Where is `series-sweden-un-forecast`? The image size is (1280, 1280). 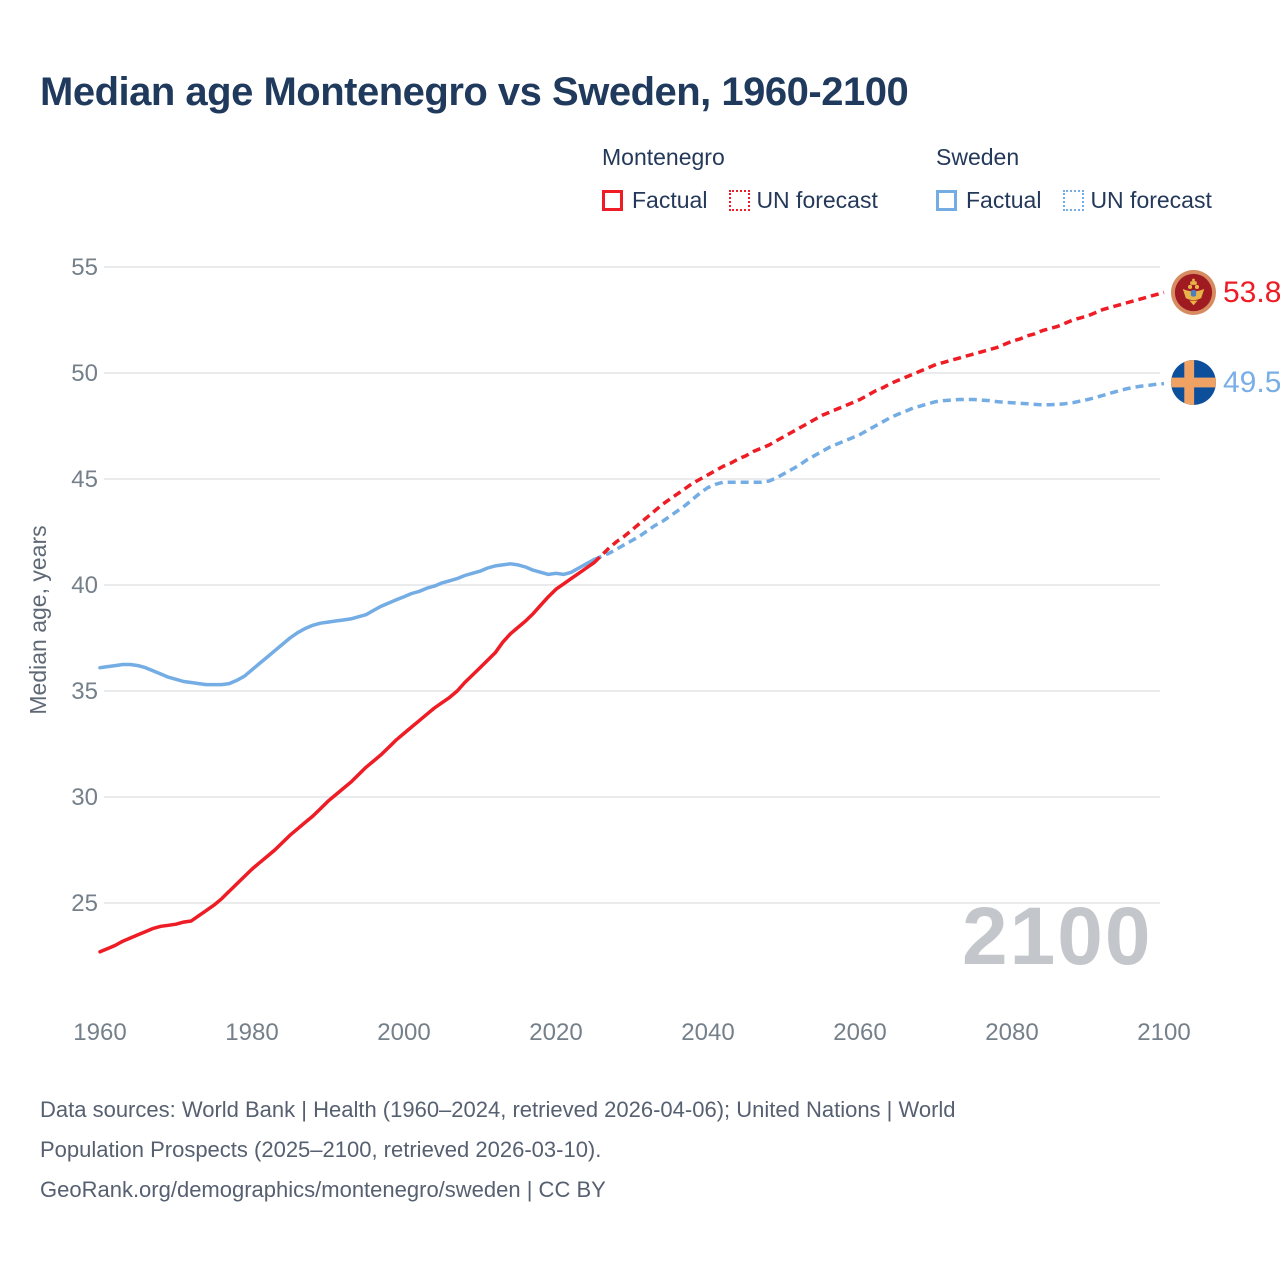 series-sweden-un-forecast is located at coordinates (879, 471).